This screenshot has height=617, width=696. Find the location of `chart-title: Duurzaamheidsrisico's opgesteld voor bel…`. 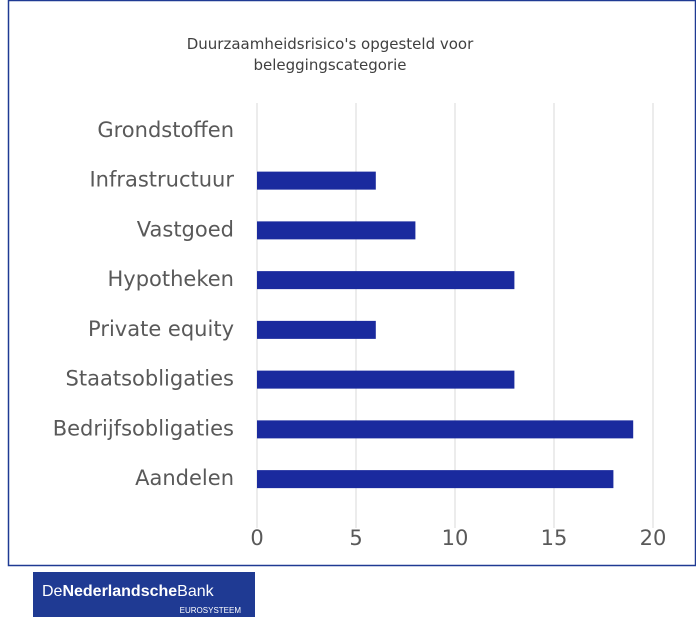

chart-title: Duurzaamheidsrisico's opgesteld voor bel… is located at coordinates (330, 54).